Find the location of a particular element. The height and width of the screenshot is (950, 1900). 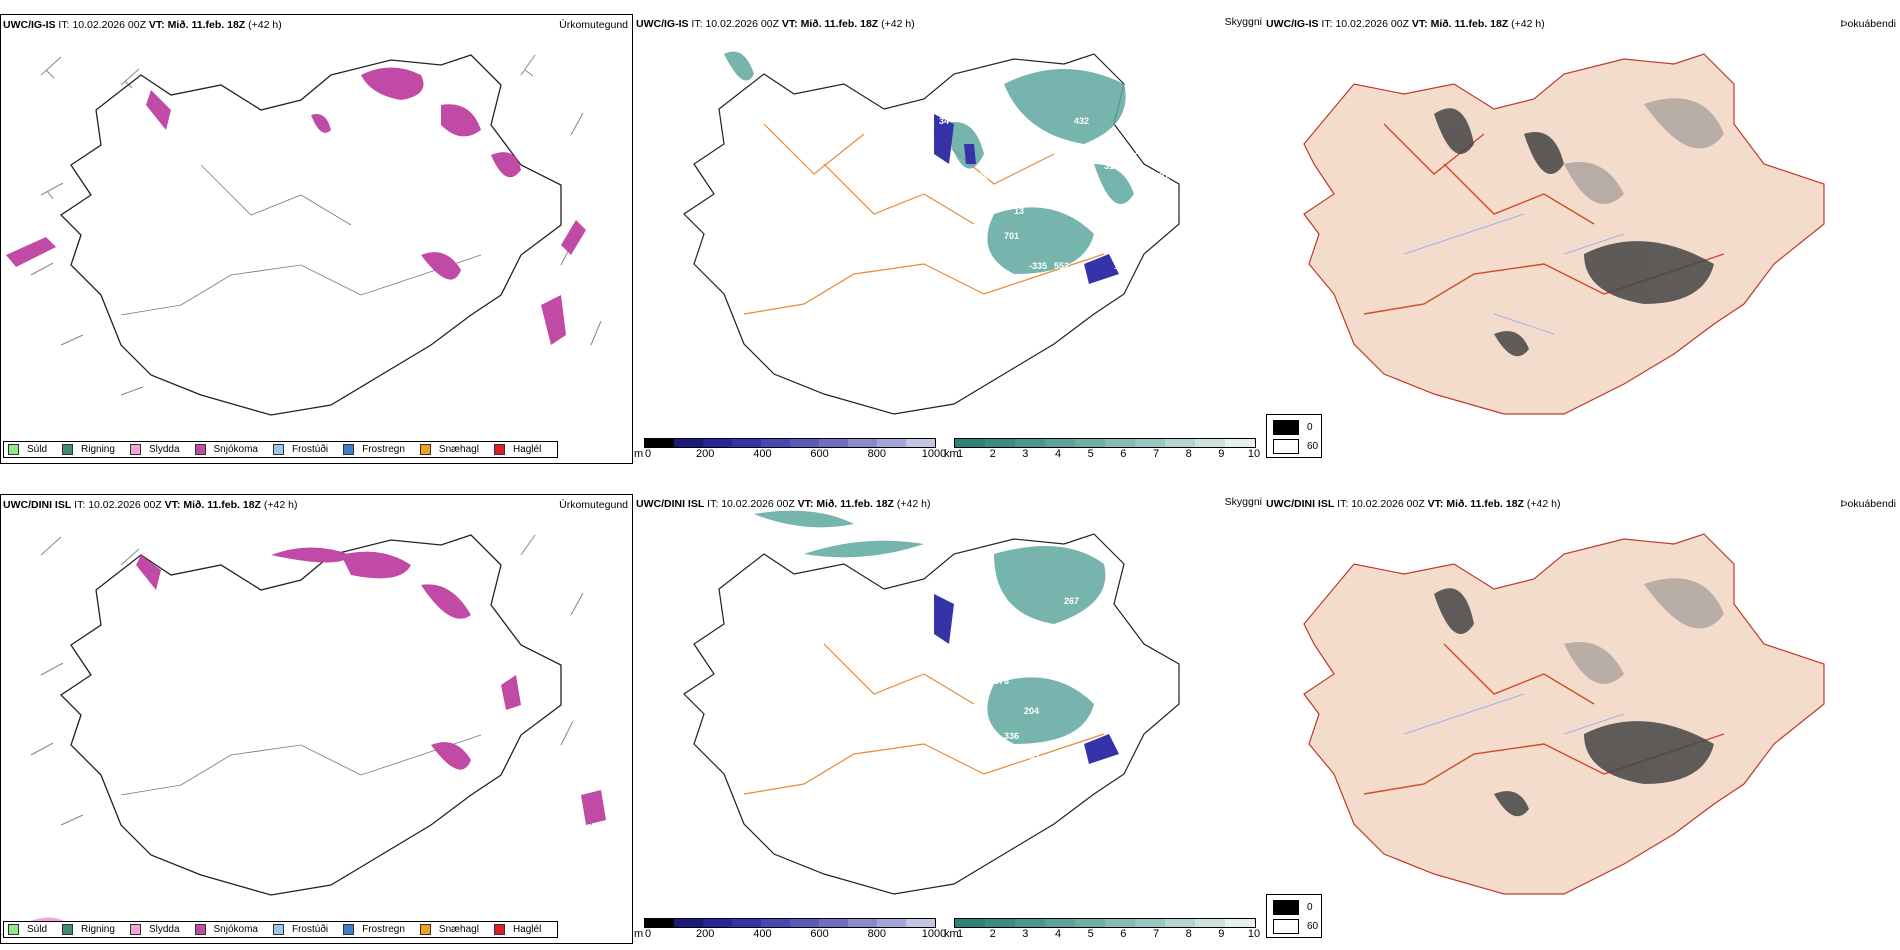

precip-legend-item: Frostúði is located at coordinates (300, 929).